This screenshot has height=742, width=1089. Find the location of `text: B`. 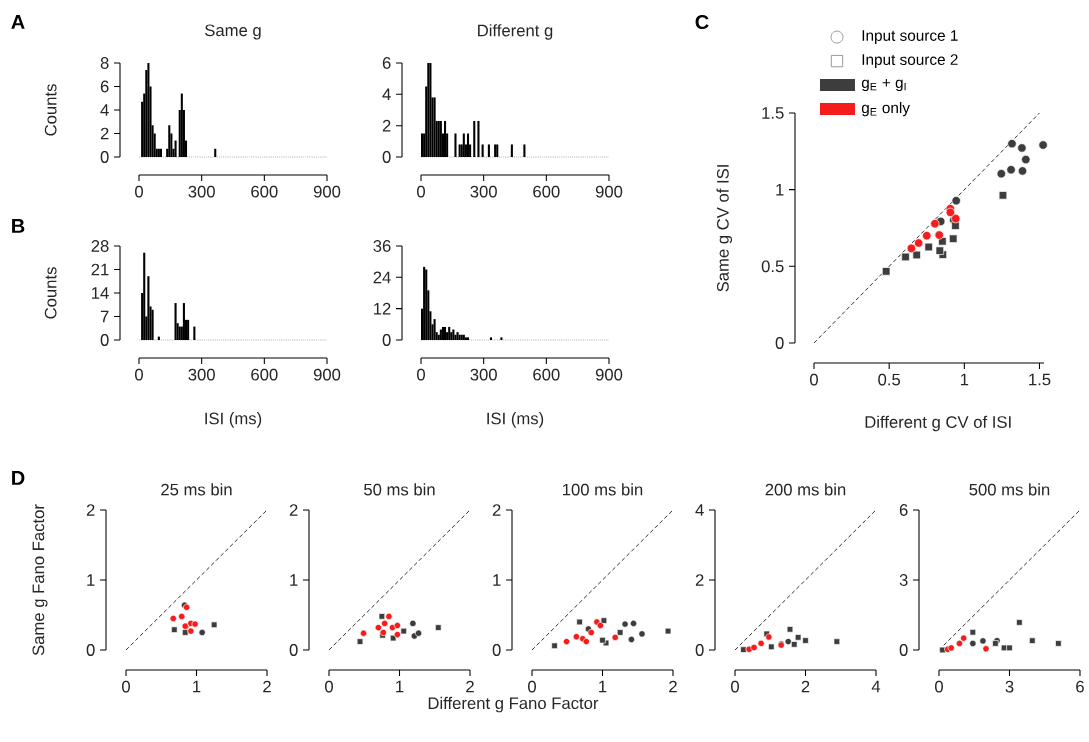

text: B is located at coordinates (18, 226).